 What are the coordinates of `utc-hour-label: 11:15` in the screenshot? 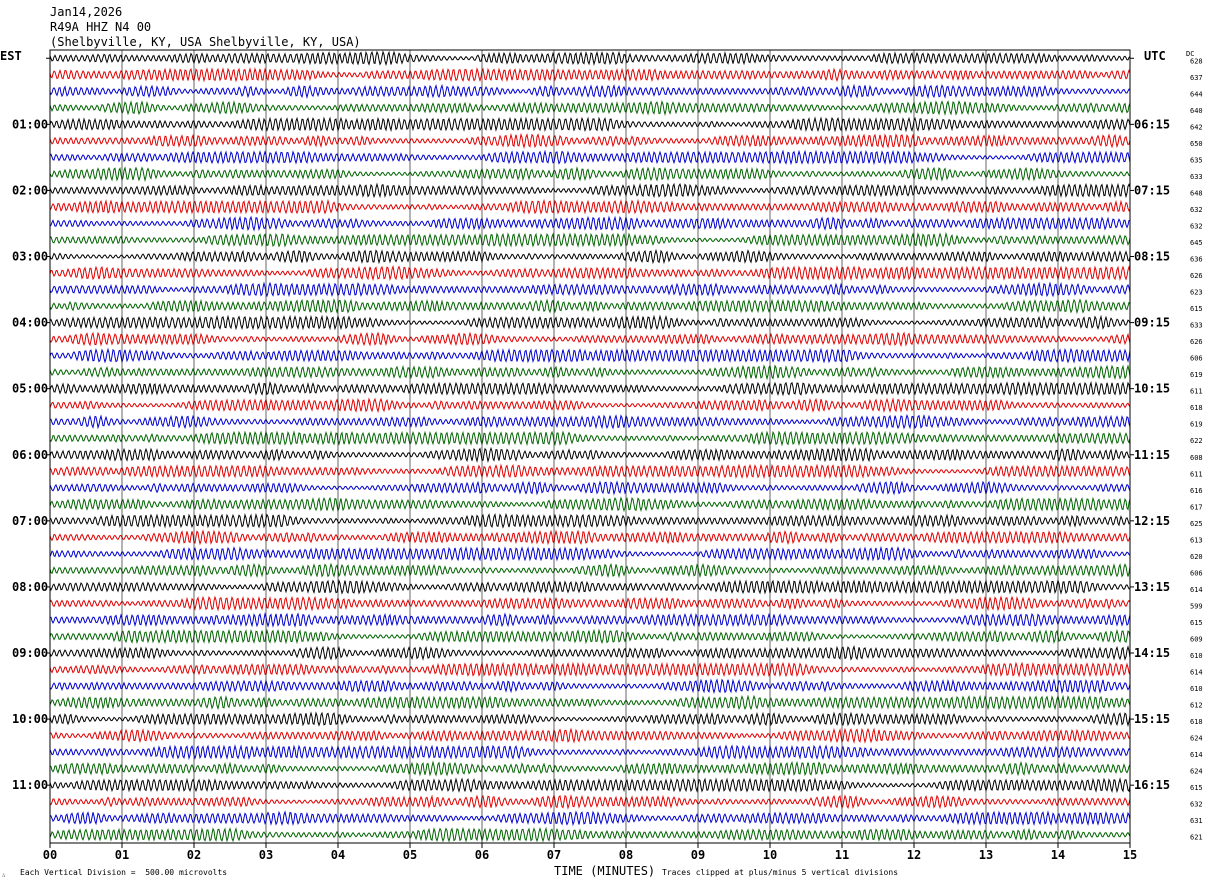 It's located at (1152, 455).